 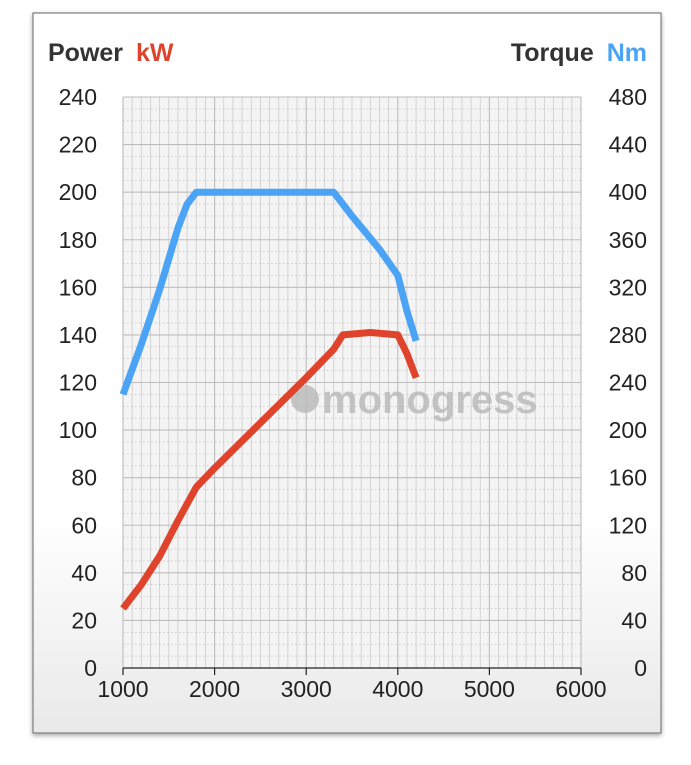 I want to click on left-tick-label: 40, so click(x=84, y=573).